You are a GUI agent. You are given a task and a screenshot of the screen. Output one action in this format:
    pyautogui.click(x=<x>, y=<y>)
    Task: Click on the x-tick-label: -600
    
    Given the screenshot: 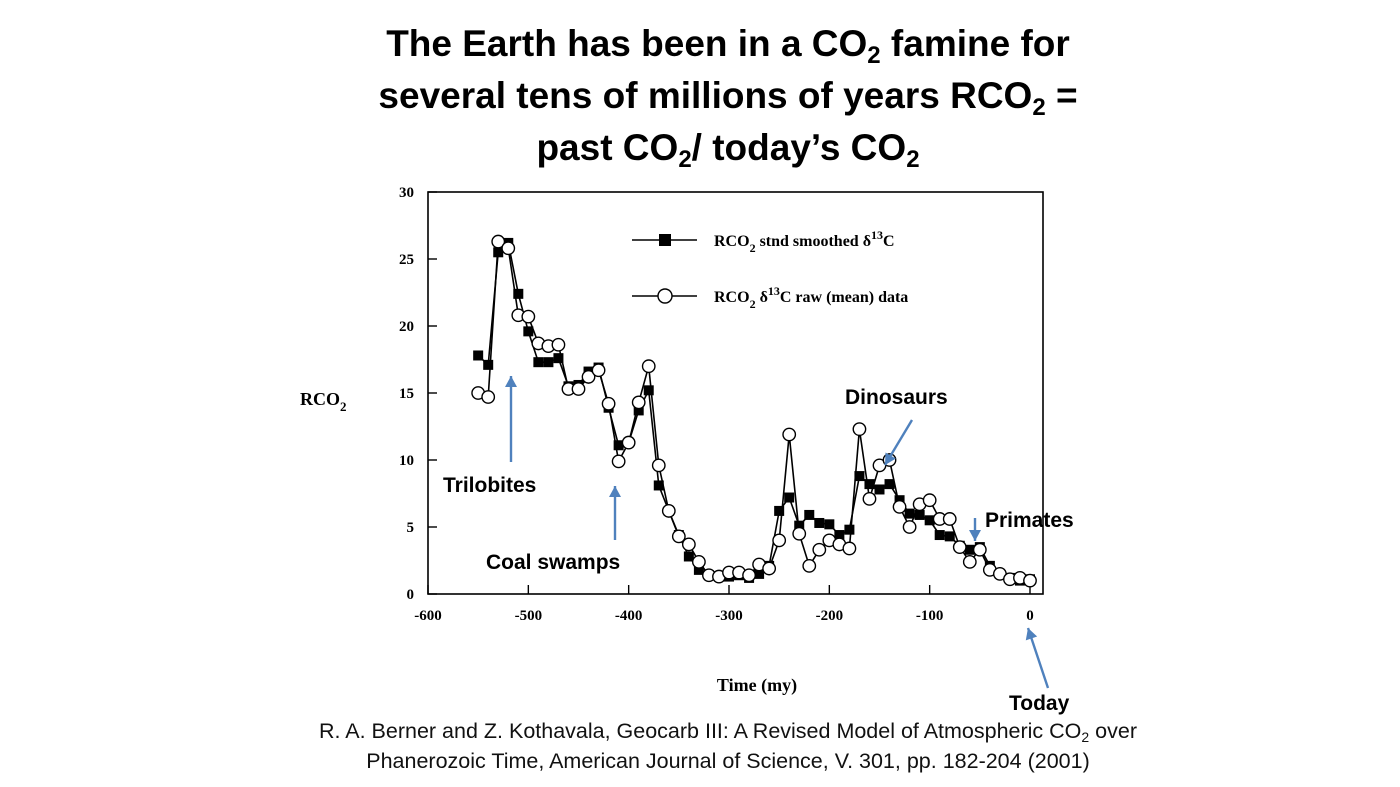 What is the action you would take?
    pyautogui.click(x=428, y=616)
    